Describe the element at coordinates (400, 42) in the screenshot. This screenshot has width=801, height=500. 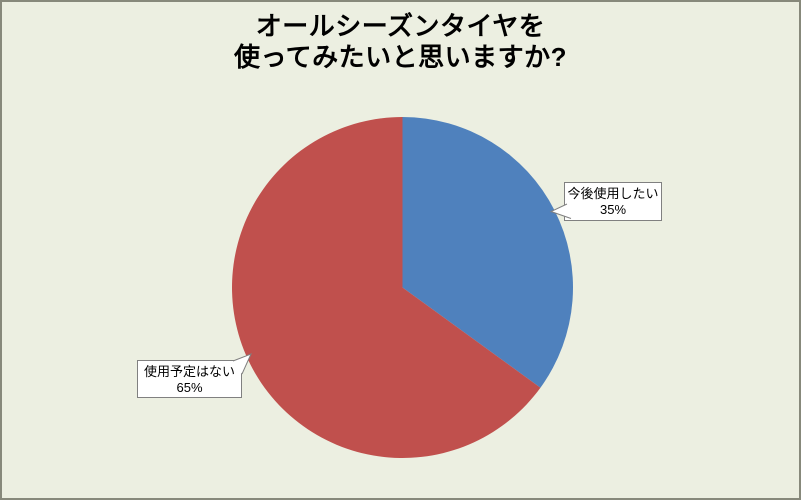
I see `chart-title: オールシーズンタイヤを 使ってみたいと思いますか?` at that location.